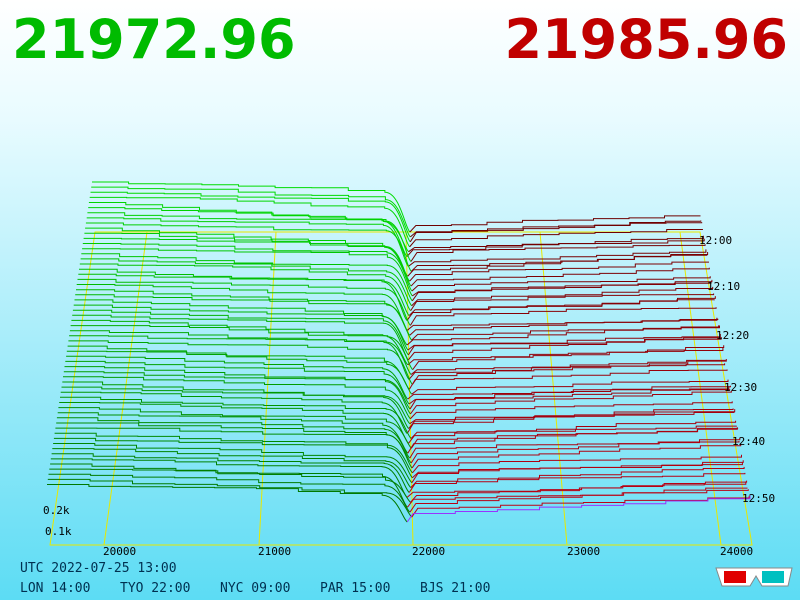 The height and width of the screenshot is (600, 800). I want to click on volume-label: 0.2k, so click(56, 510).